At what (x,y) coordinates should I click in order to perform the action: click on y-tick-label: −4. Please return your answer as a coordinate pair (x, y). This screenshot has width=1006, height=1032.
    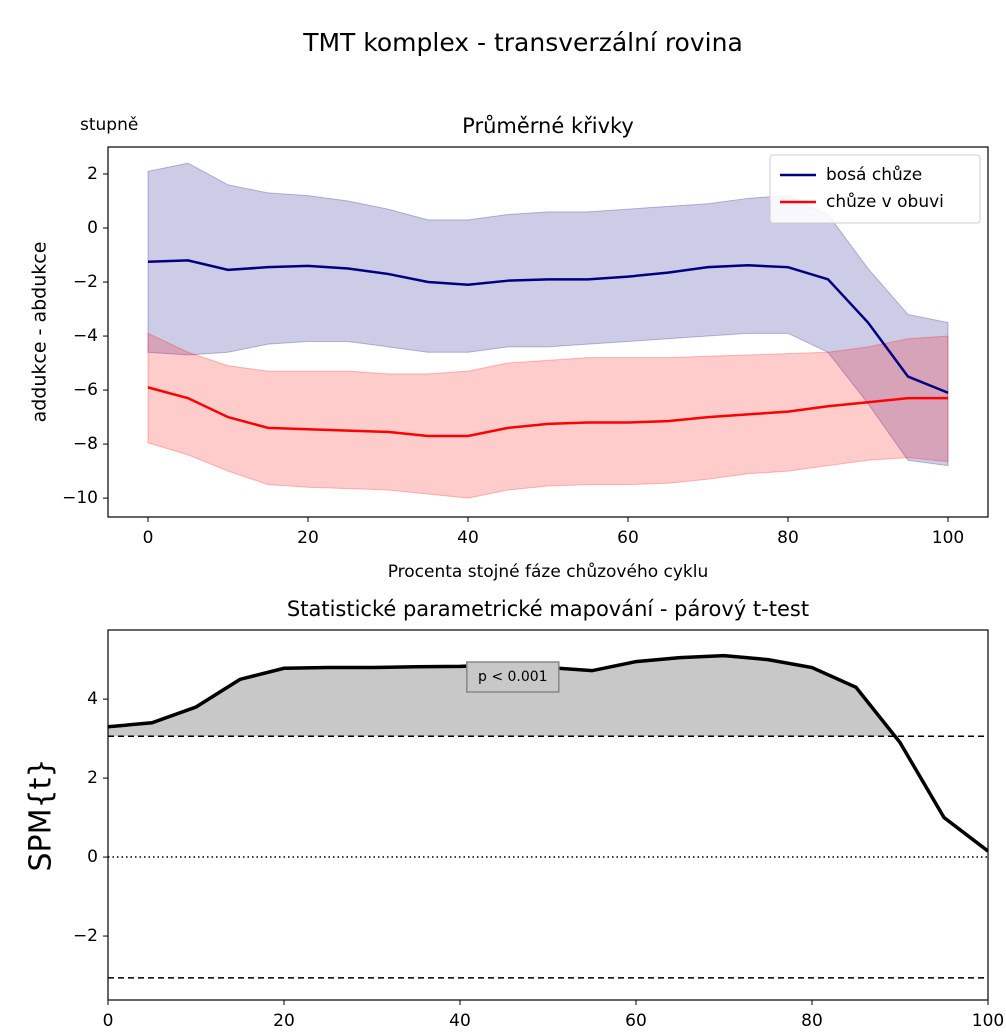
    Looking at the image, I should click on (85, 336).